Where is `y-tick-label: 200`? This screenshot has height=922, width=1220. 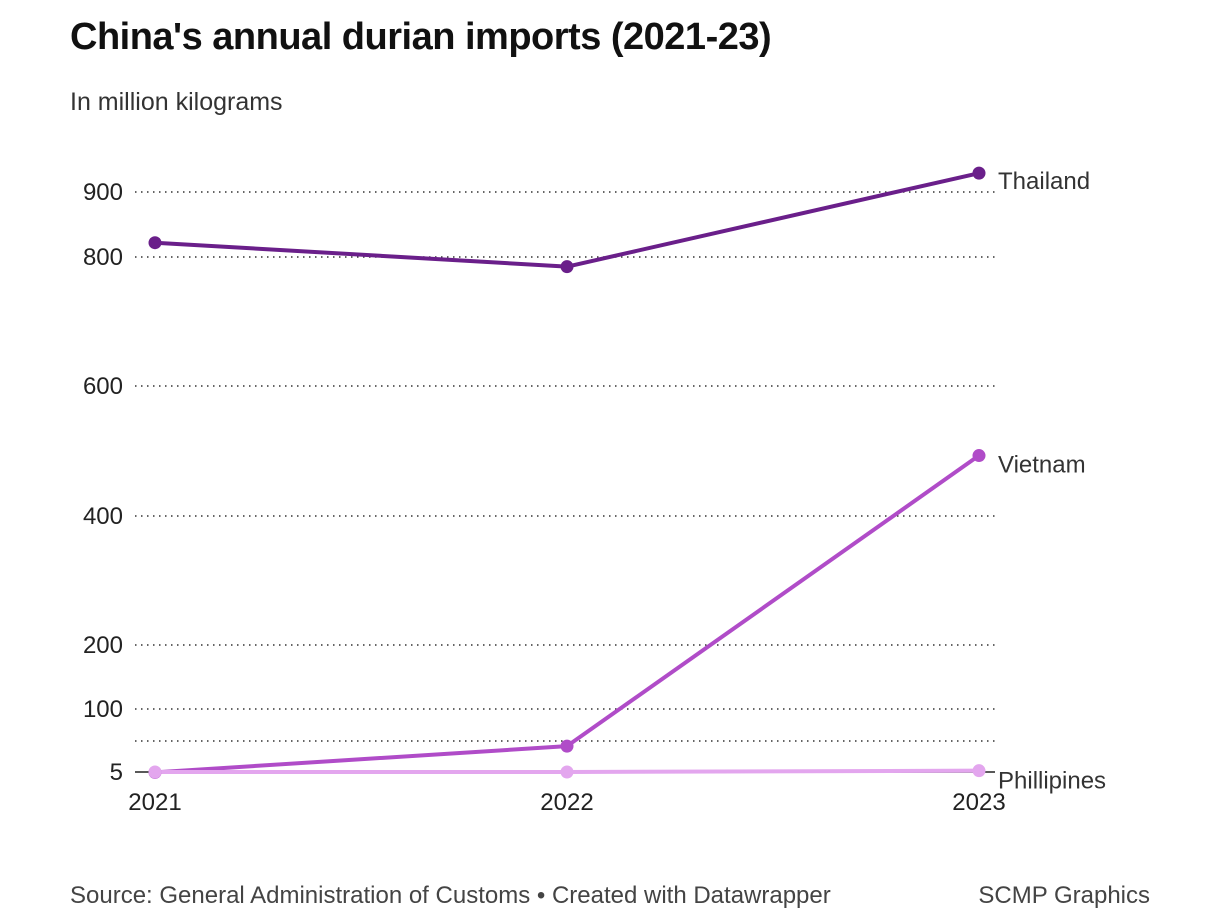 y-tick-label: 200 is located at coordinates (103, 645).